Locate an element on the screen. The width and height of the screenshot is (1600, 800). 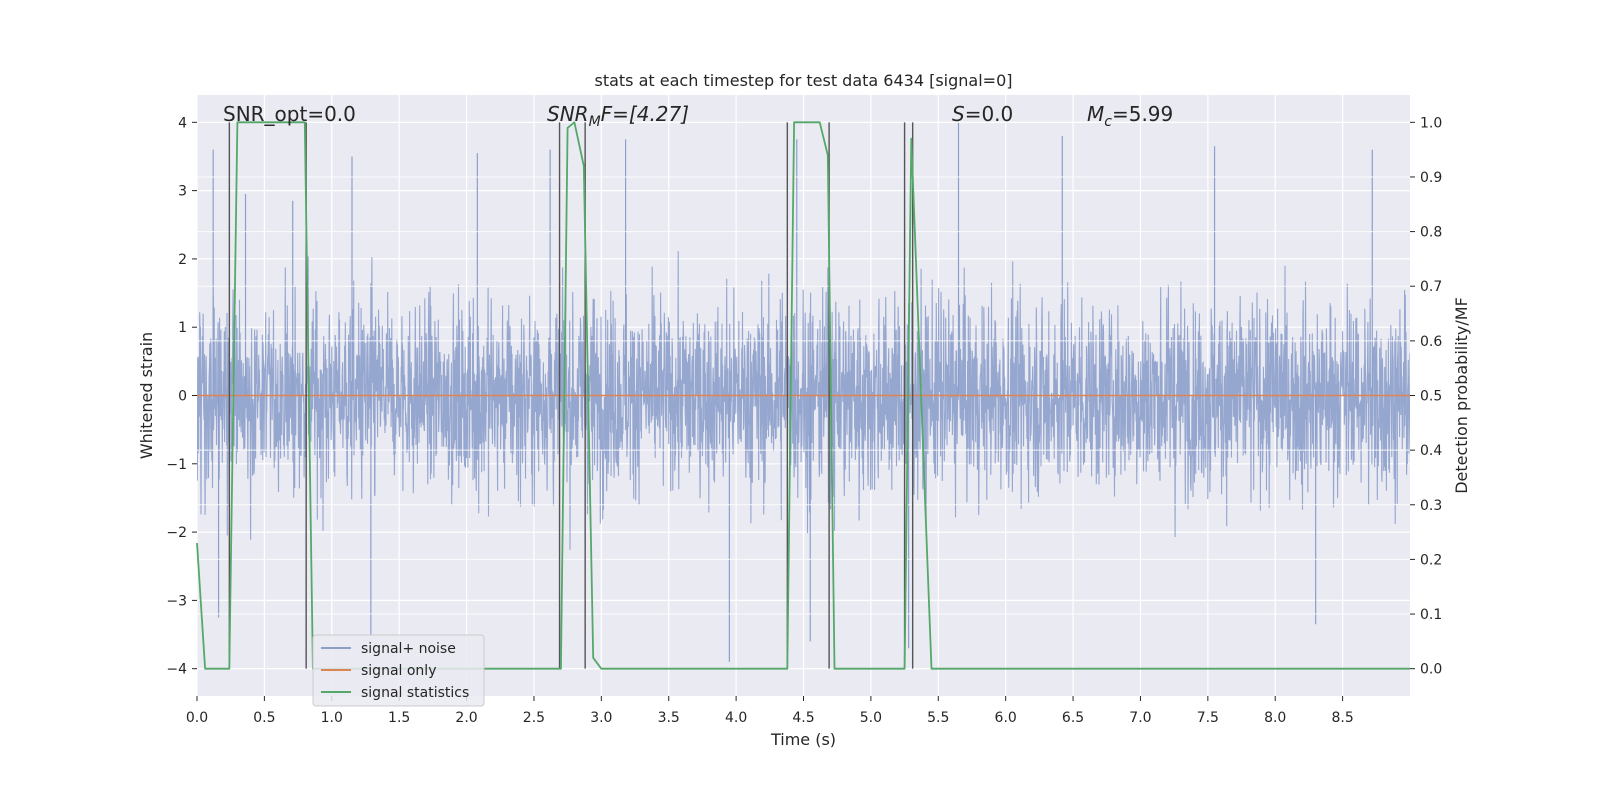
right-y-axis-ticks: 0.0 0.1 0.2 0.3 0.4 0.5 0.6 0.7 0.8 0.9 1.0 is located at coordinates (1426, 396).